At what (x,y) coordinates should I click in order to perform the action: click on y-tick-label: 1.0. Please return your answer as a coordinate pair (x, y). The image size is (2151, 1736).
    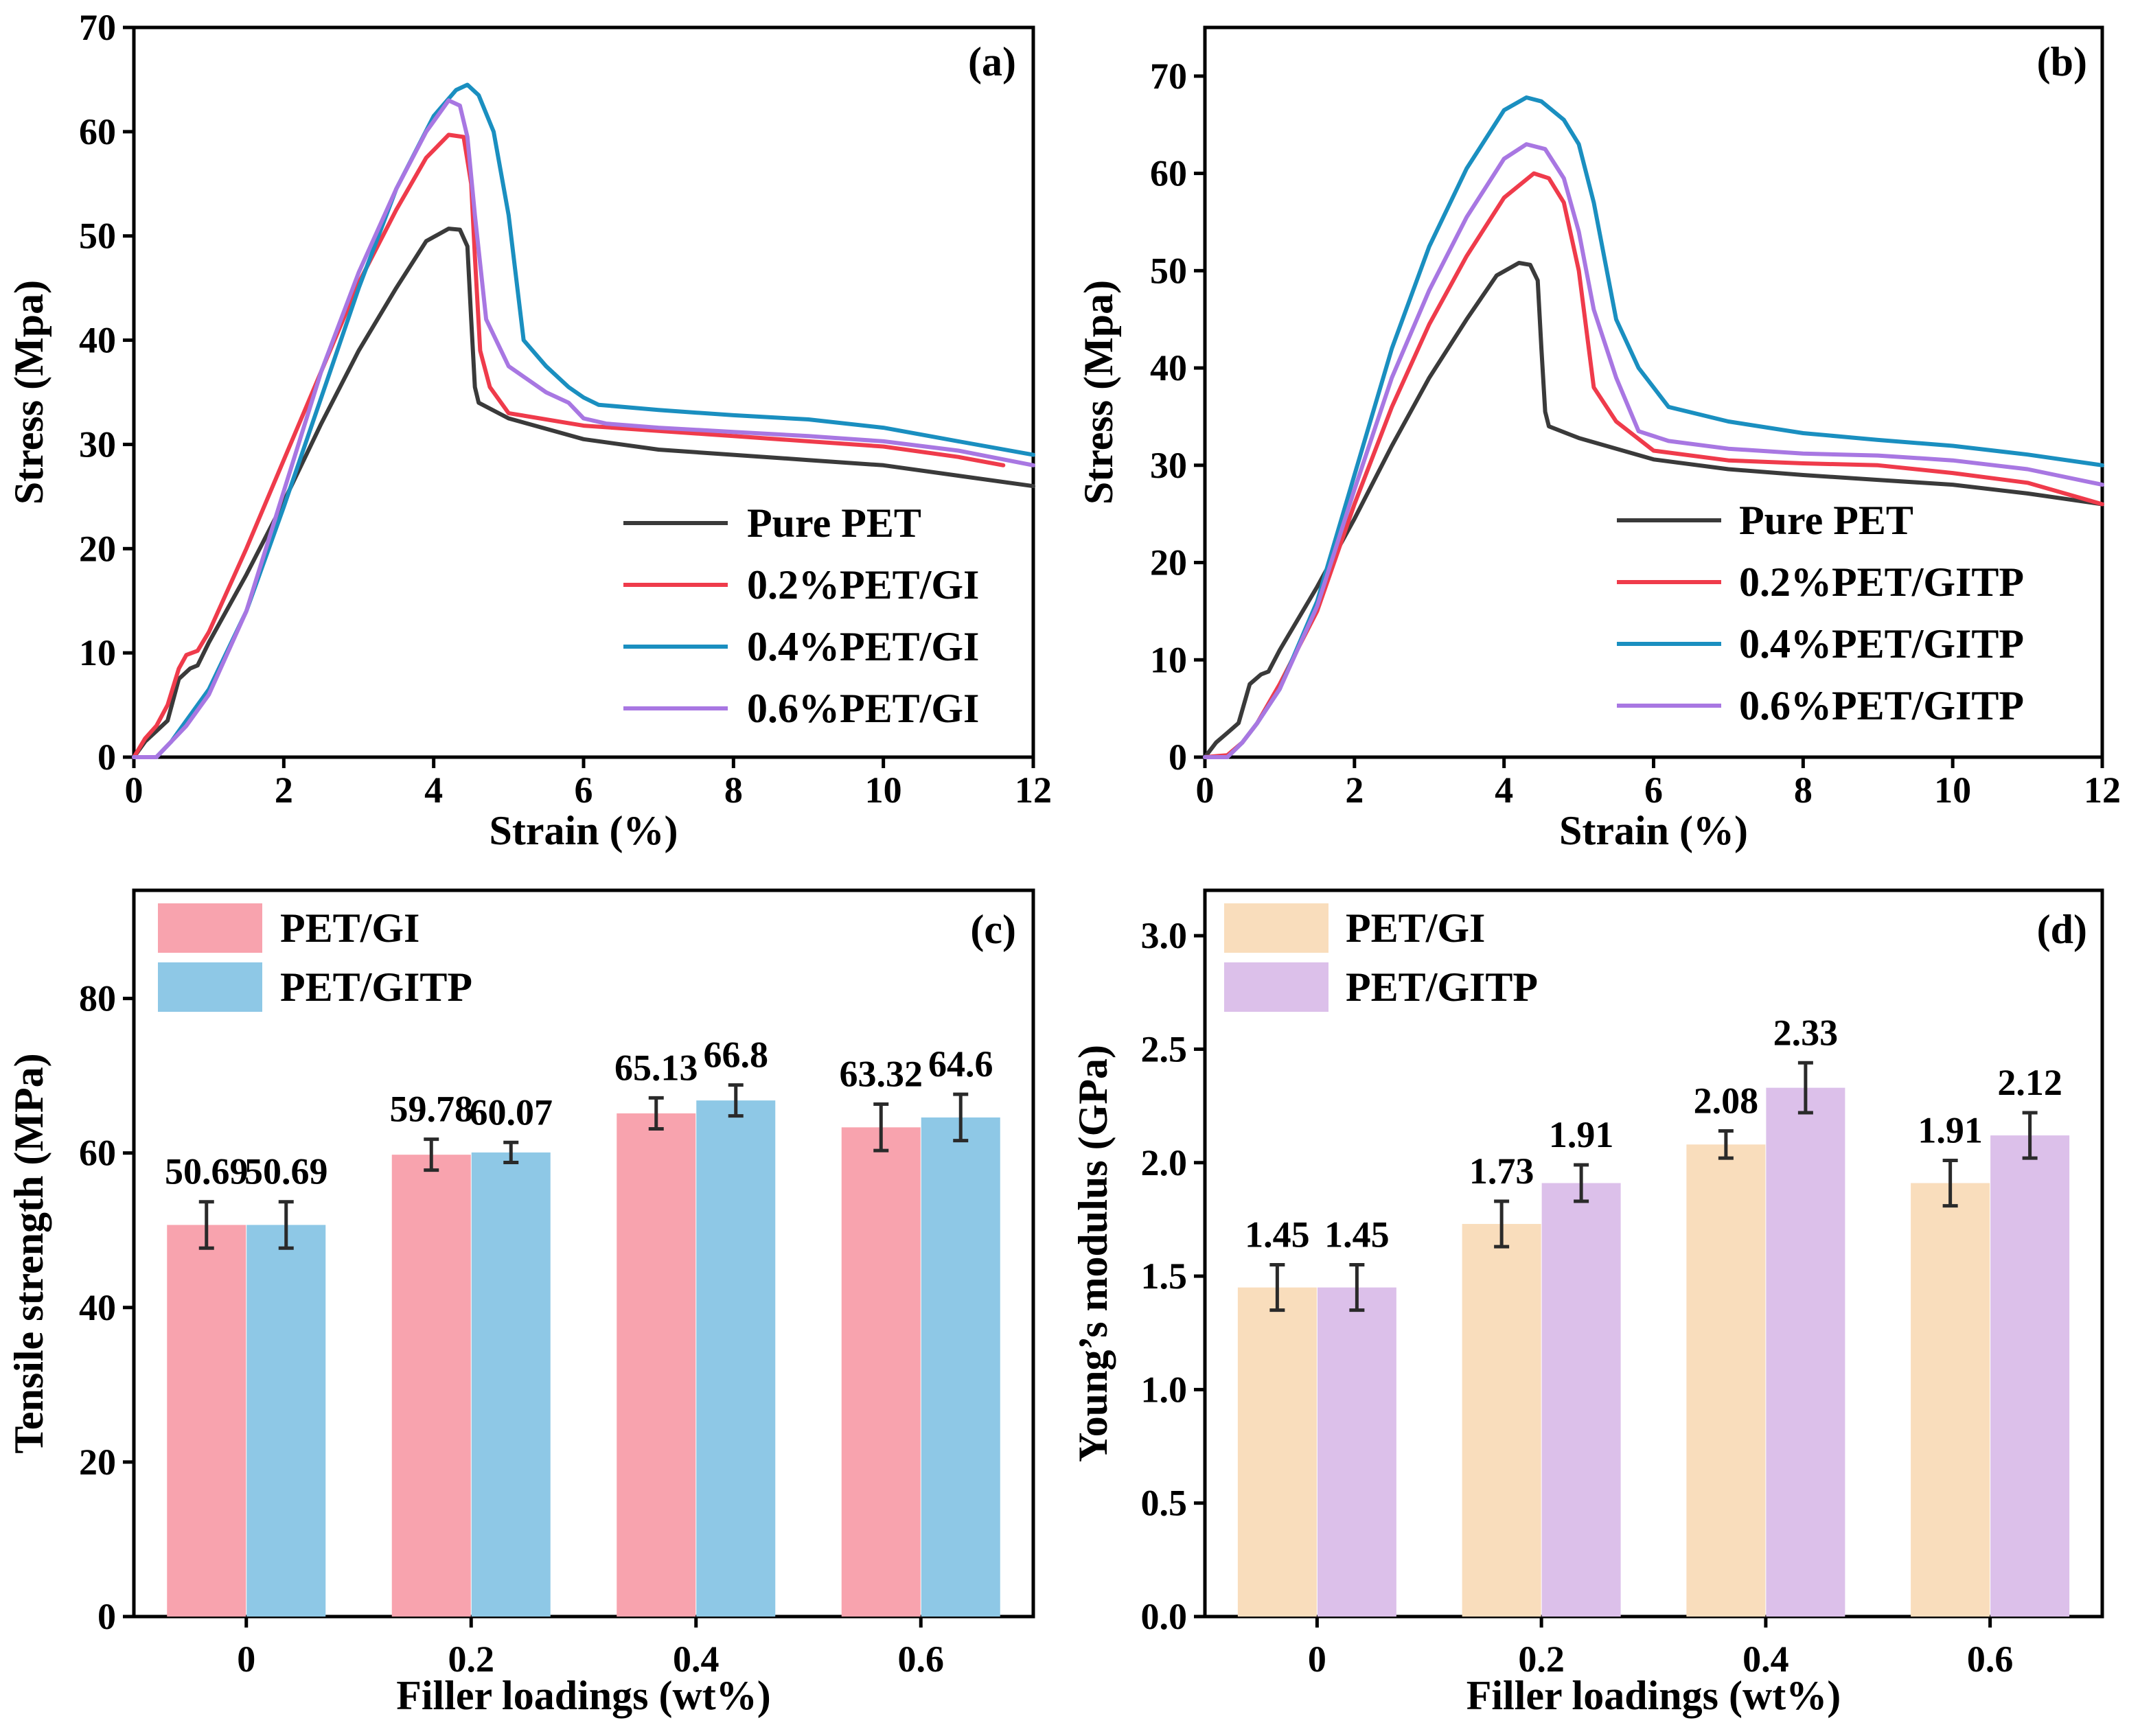
    Looking at the image, I should click on (1164, 1389).